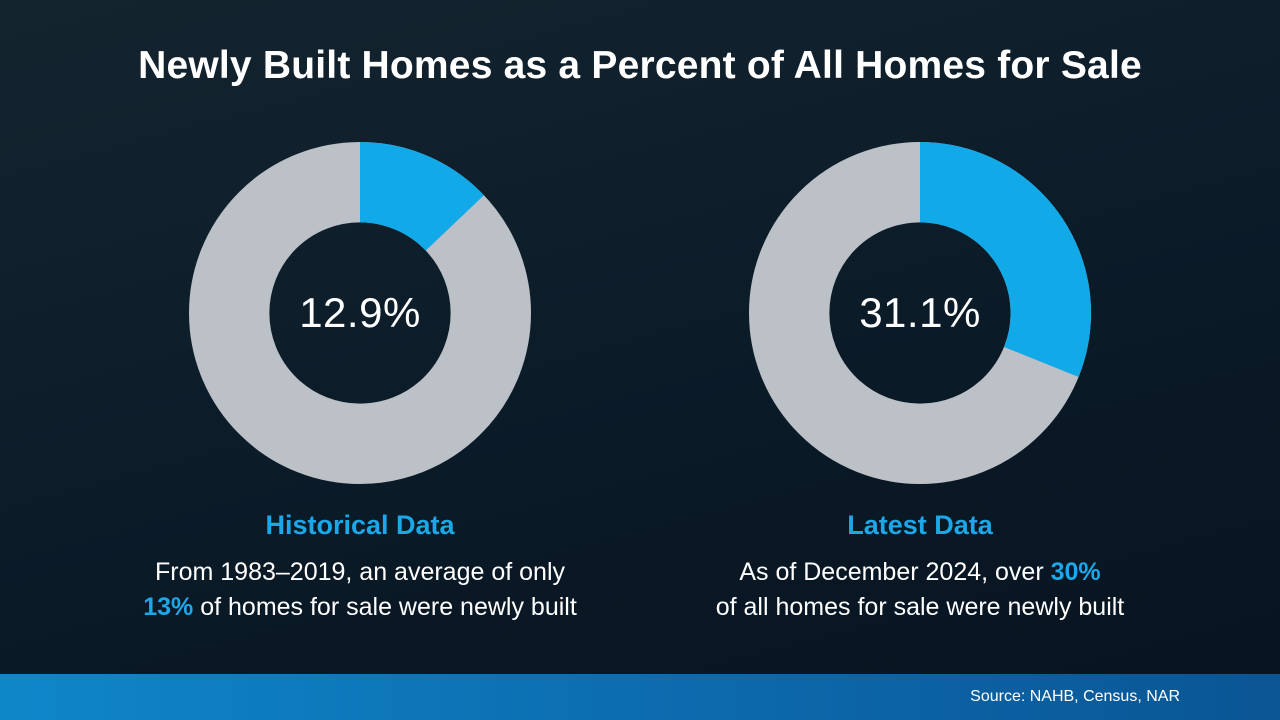 This screenshot has width=1280, height=720. What do you see at coordinates (385, 606) in the screenshot?
I see `caption-text: of homes for sale were newly built` at bounding box center [385, 606].